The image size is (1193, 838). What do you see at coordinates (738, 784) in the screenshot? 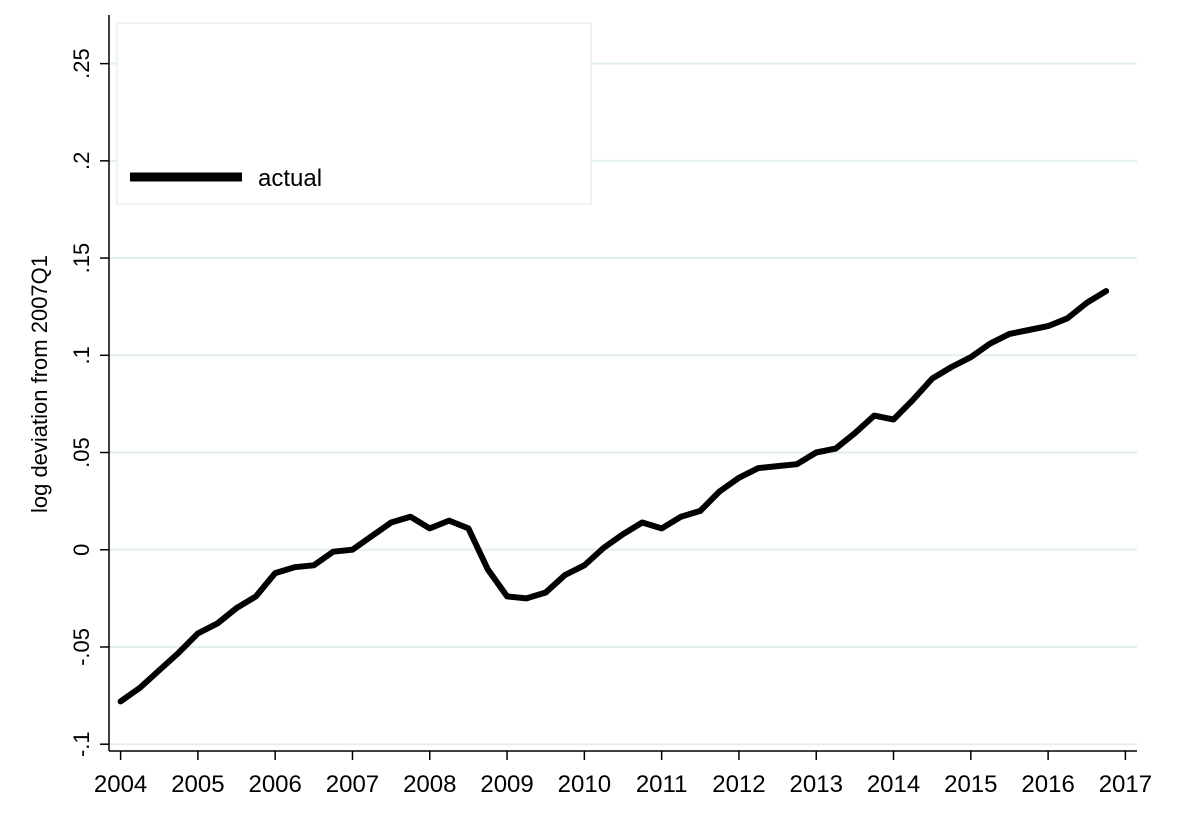
I see `x-tick-label: 2012` at bounding box center [738, 784].